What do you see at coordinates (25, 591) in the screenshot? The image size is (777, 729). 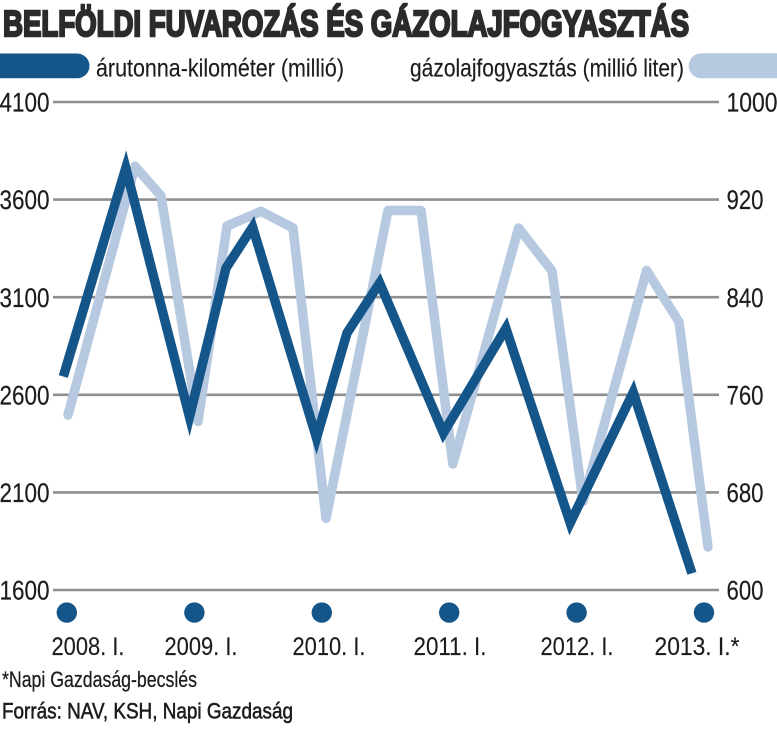 I see `svg-text: 1600` at bounding box center [25, 591].